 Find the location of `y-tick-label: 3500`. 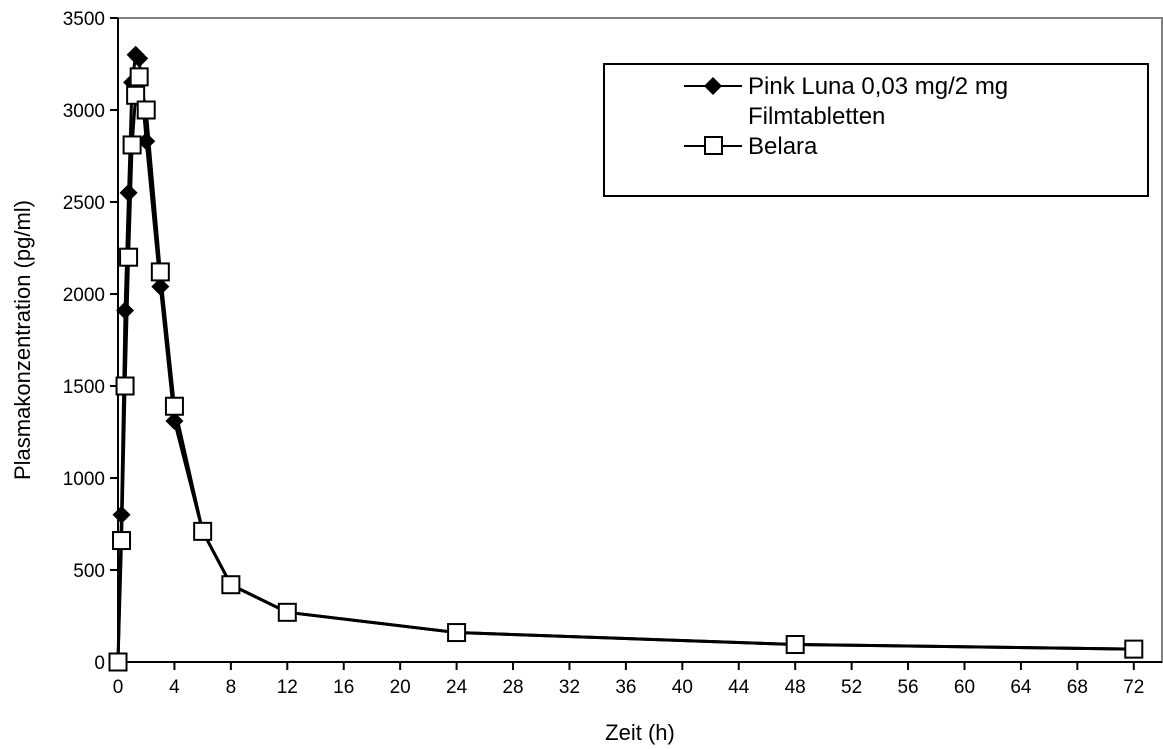

y-tick-label: 3500 is located at coordinates (84, 19).